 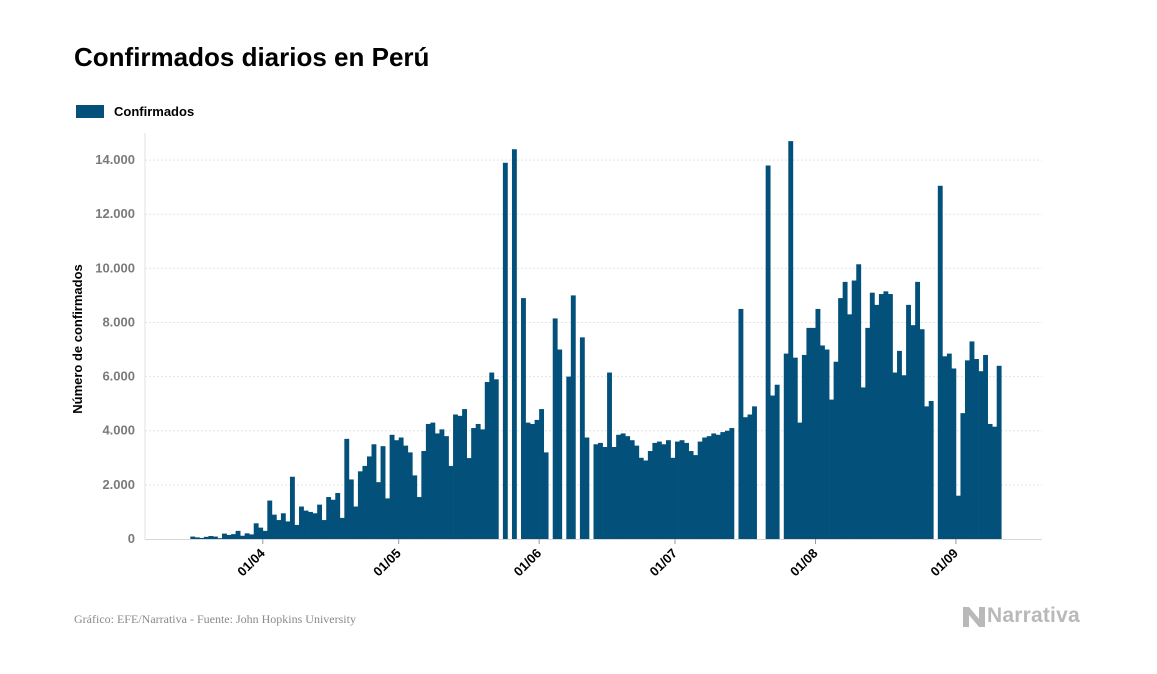 I want to click on brand-name: Narrativa, so click(x=1033, y=615).